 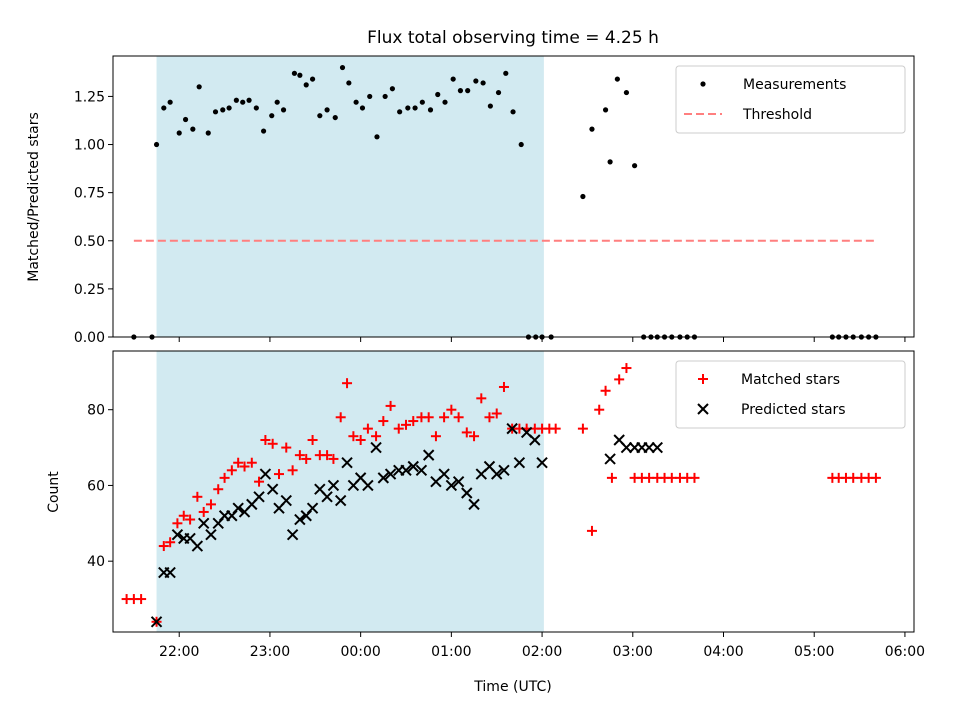 I want to click on legend-label: Threshold, so click(x=777, y=115).